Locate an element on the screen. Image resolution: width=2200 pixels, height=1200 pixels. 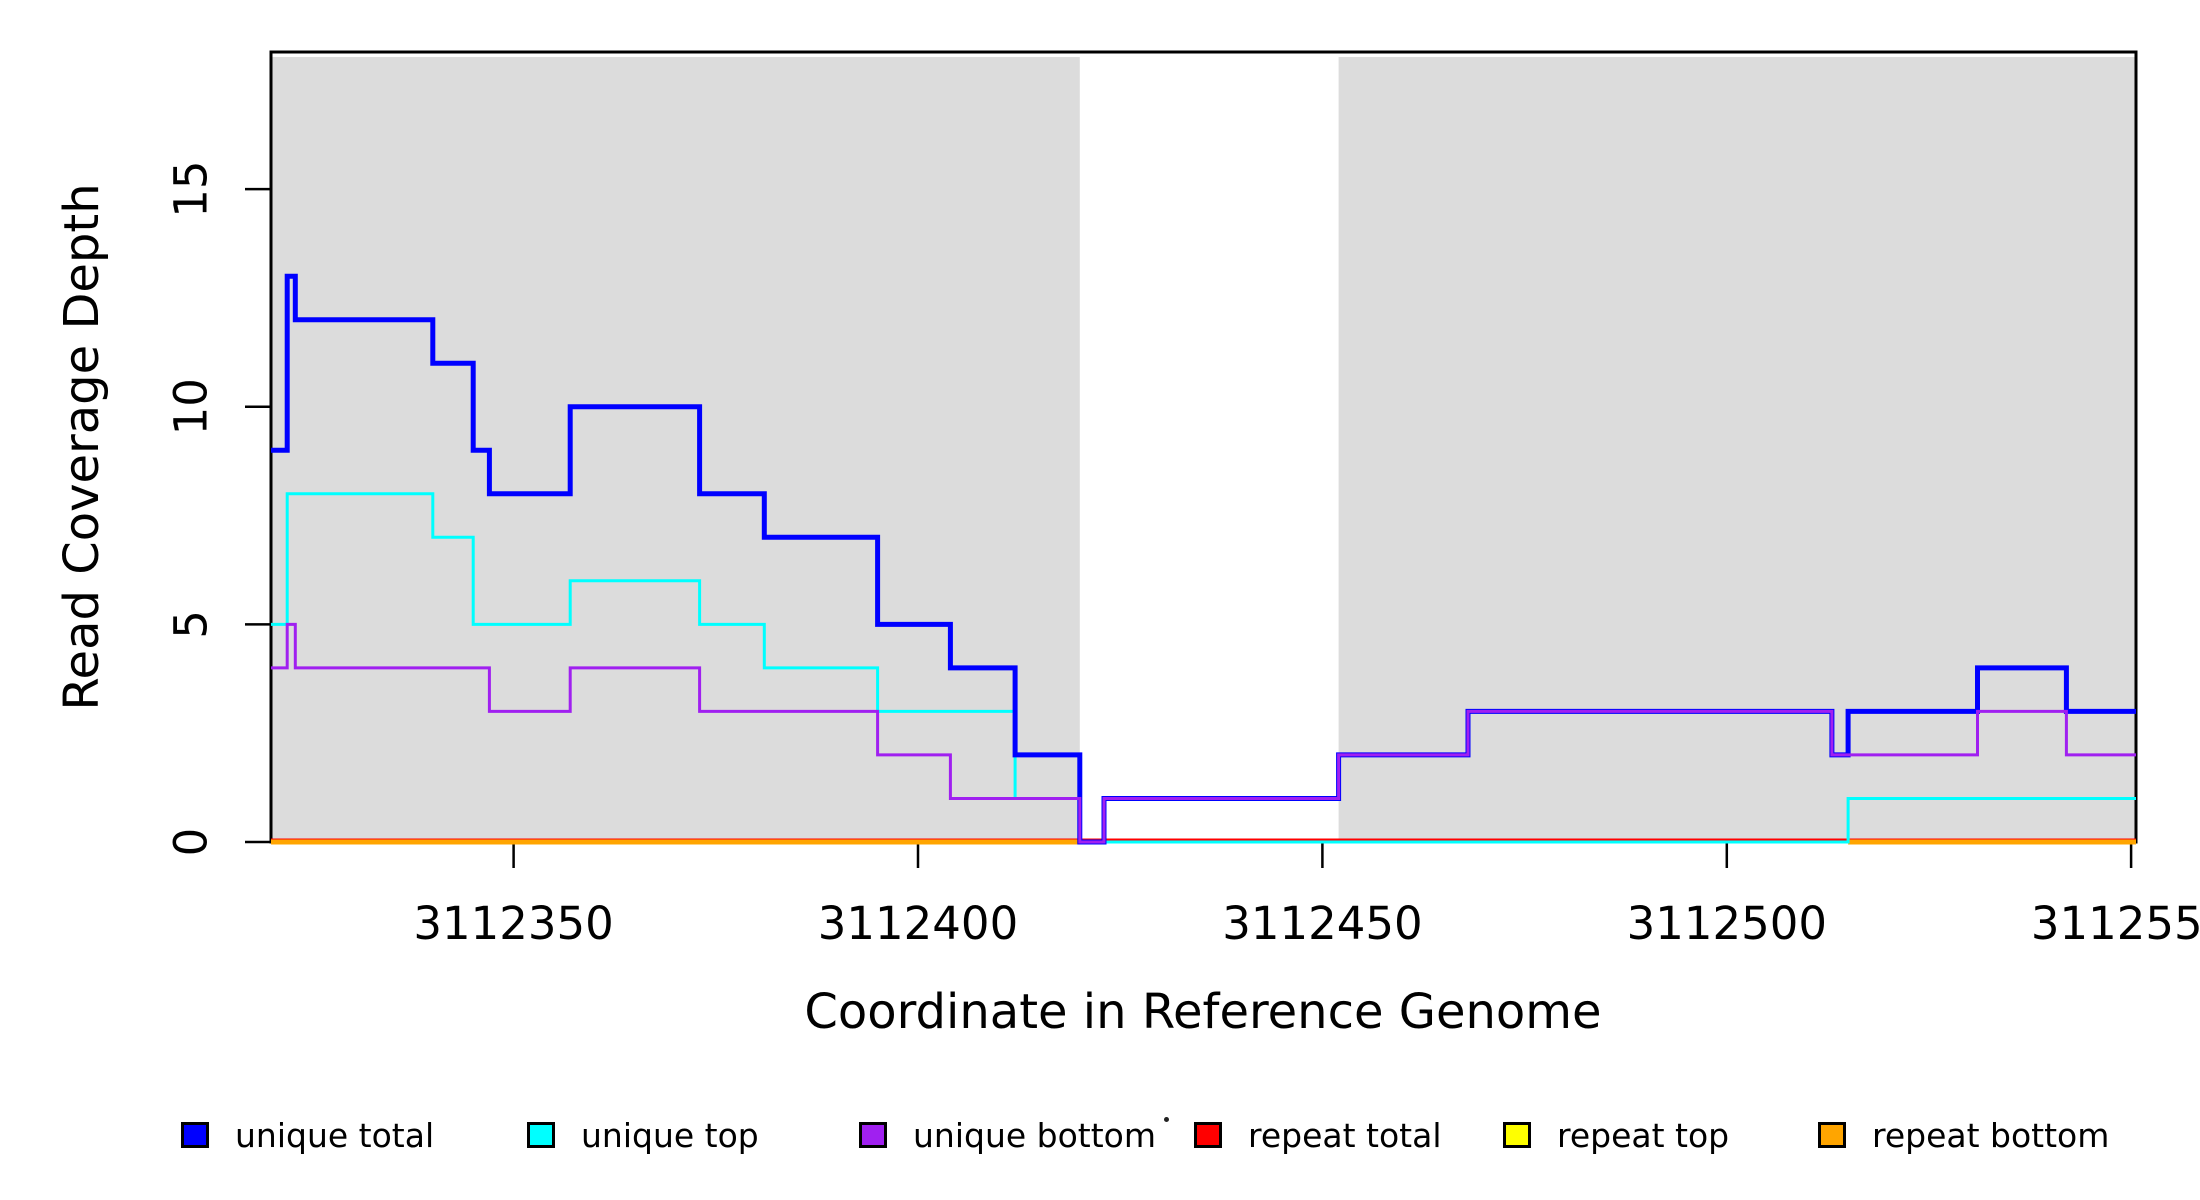
x-axis-title: Coordinate in Reference Genome is located at coordinates (1203, 1012).